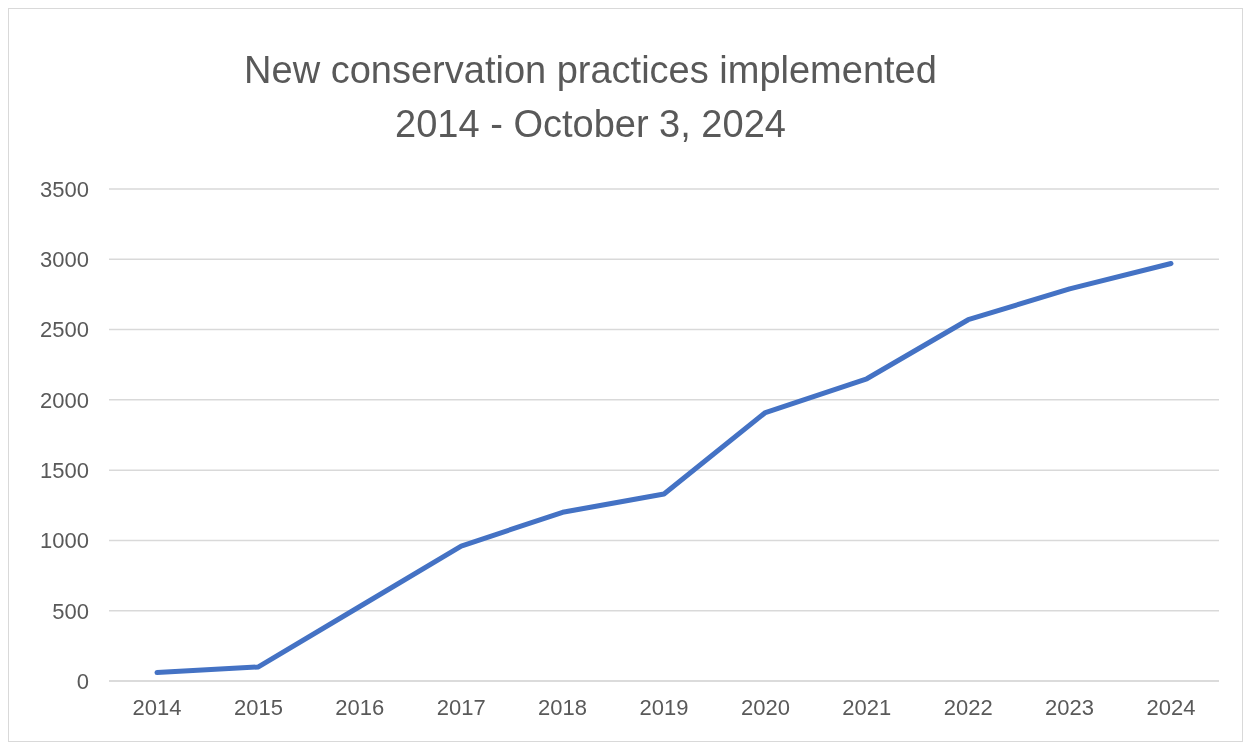 The image size is (1251, 750). Describe the element at coordinates (1070, 707) in the screenshot. I see `x-tick-label: 2023` at that location.